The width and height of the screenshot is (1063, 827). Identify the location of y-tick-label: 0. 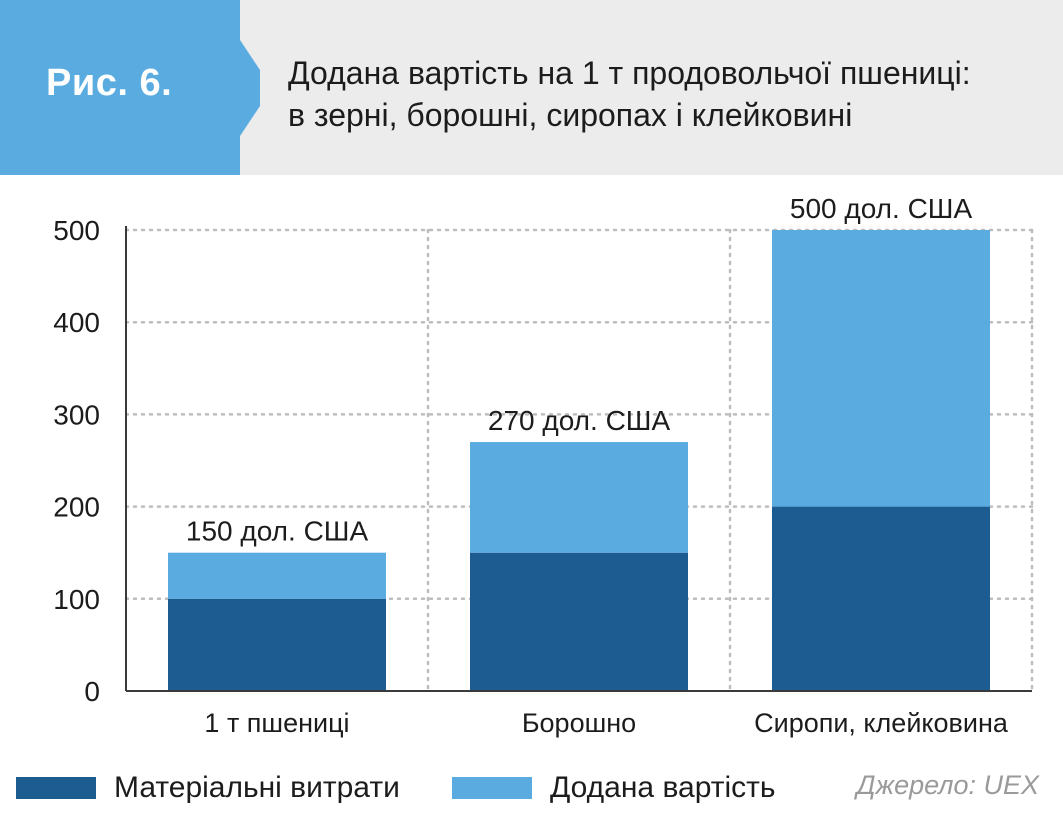
(92, 691).